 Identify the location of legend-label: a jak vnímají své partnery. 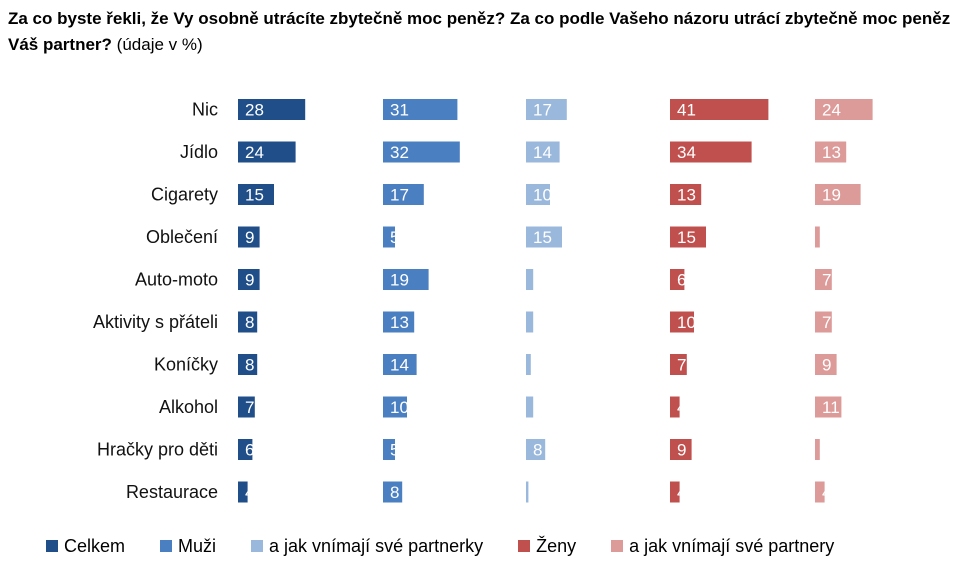
(732, 545).